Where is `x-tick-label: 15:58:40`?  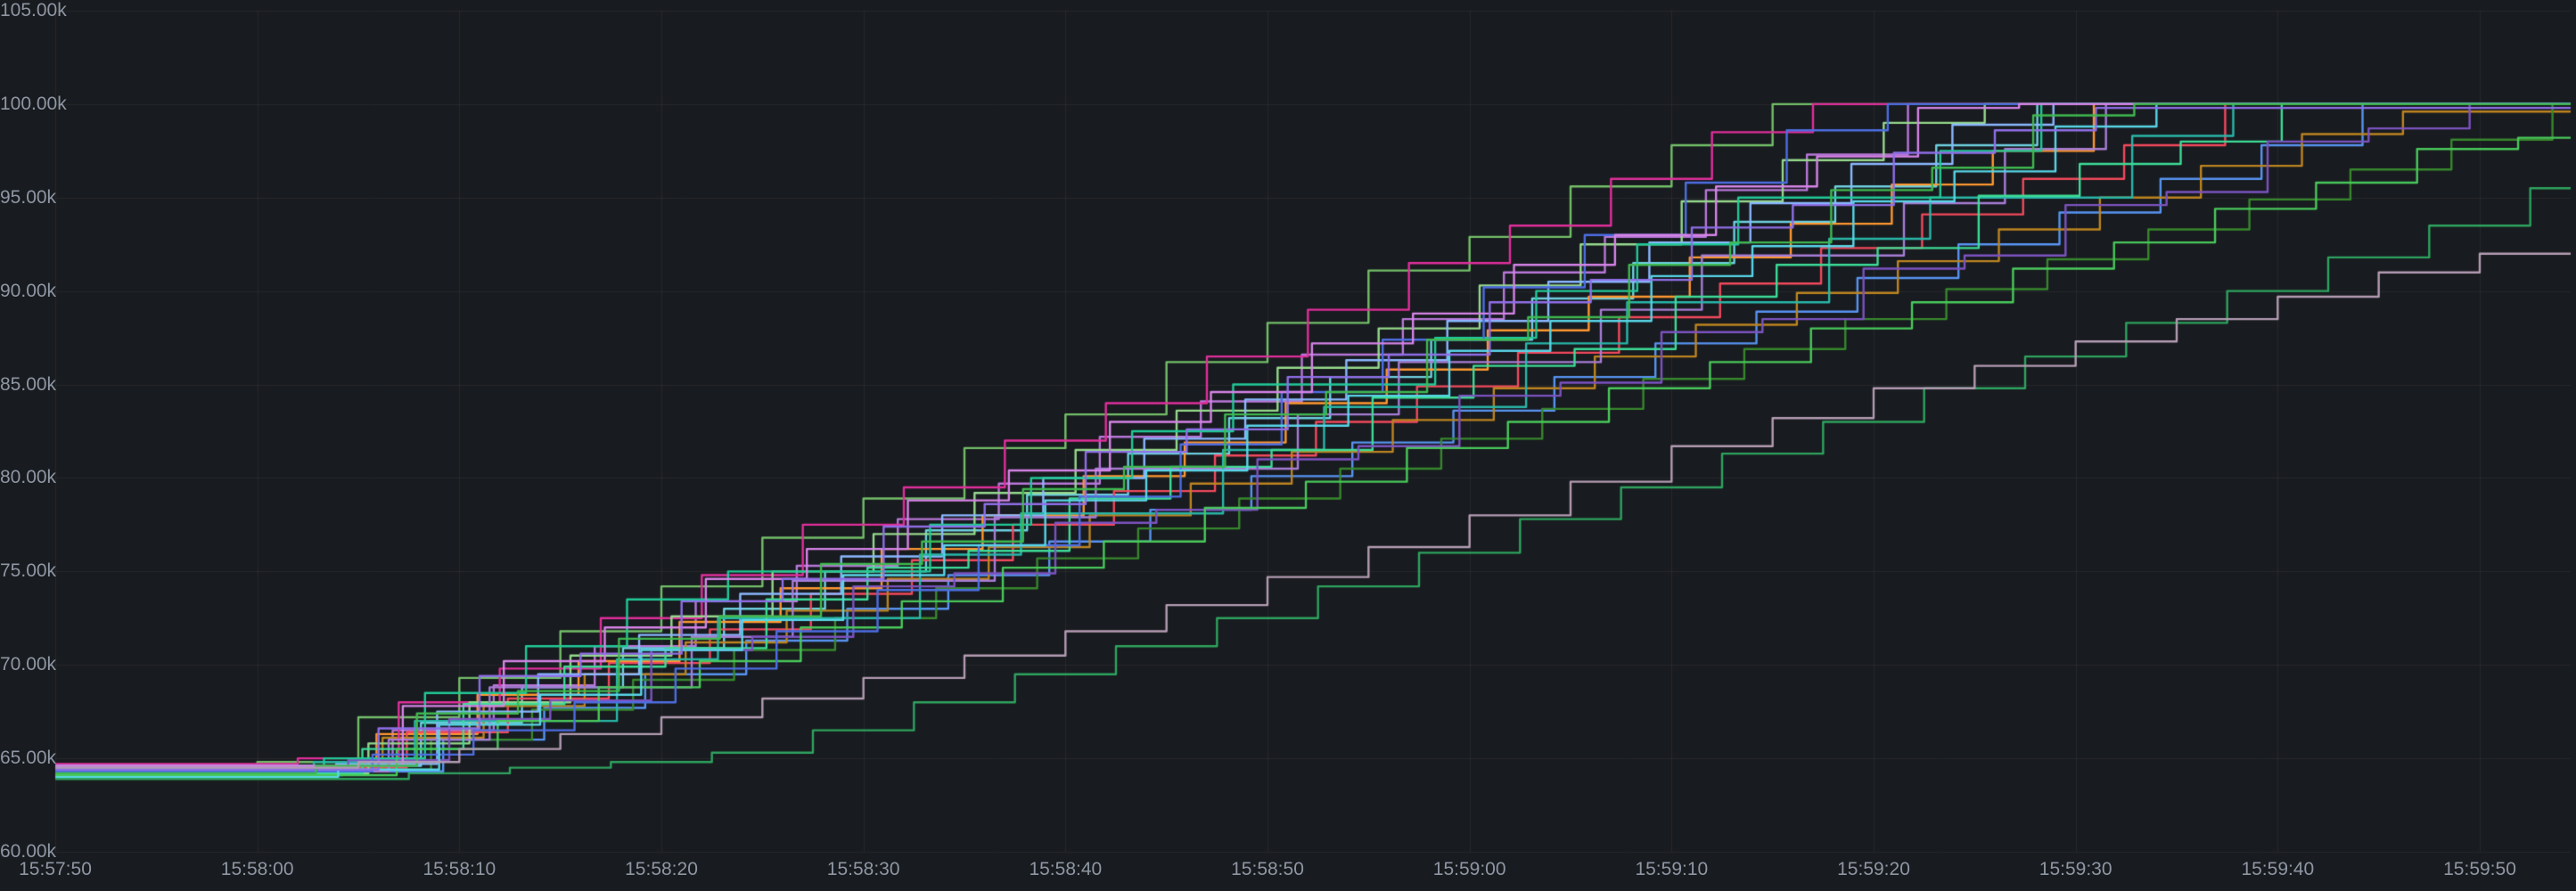
x-tick-label: 15:58:40 is located at coordinates (1066, 869).